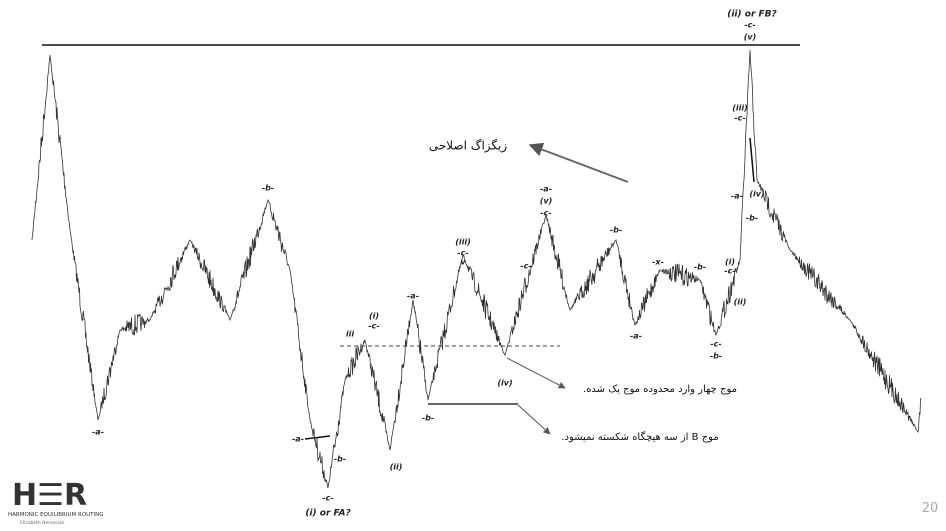 This screenshot has width=946, height=531. Describe the element at coordinates (350, 334) in the screenshot. I see `wave-label: iii` at that location.